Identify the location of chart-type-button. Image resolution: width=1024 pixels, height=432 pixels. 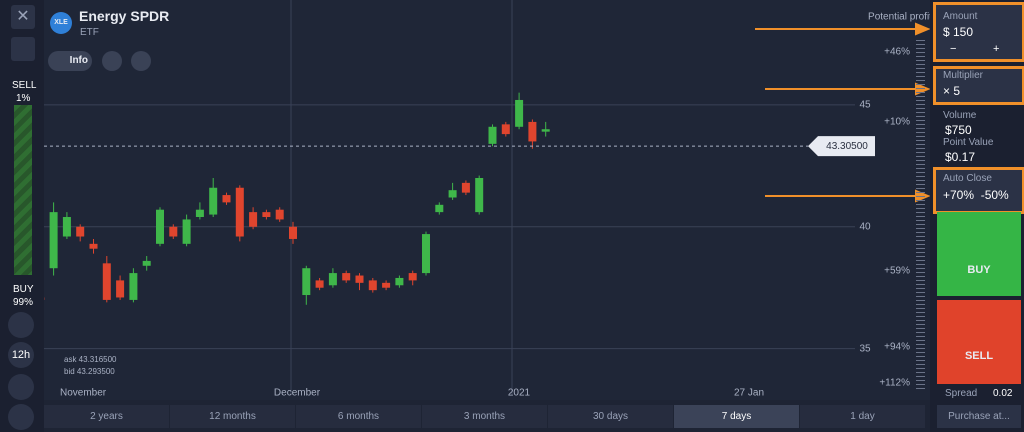
(21, 325).